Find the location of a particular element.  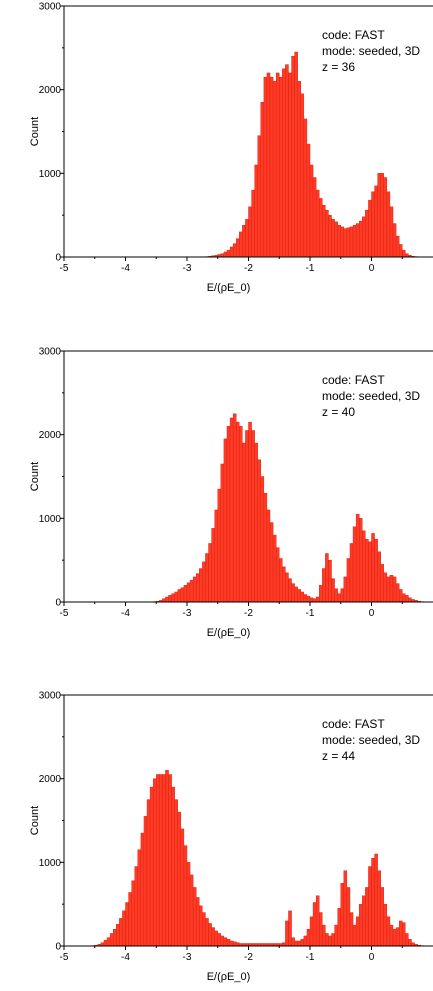

y-axis-label: Count is located at coordinates (35, 820).